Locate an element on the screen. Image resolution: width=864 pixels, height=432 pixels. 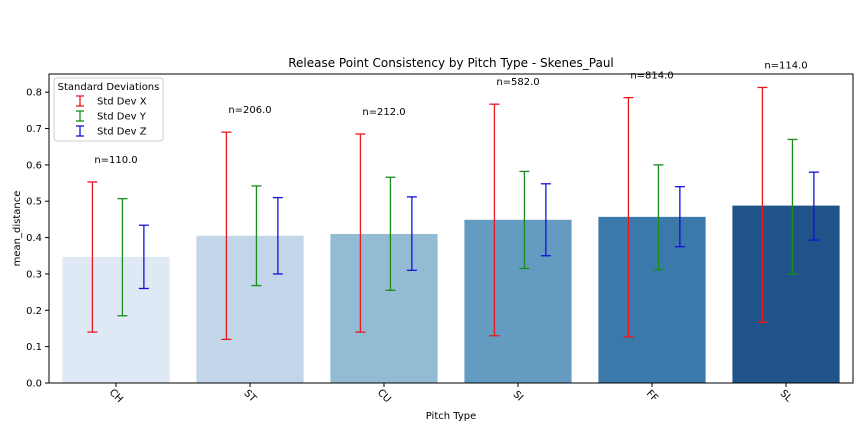
count-label-ch: n=110.0 is located at coordinates (115, 160).